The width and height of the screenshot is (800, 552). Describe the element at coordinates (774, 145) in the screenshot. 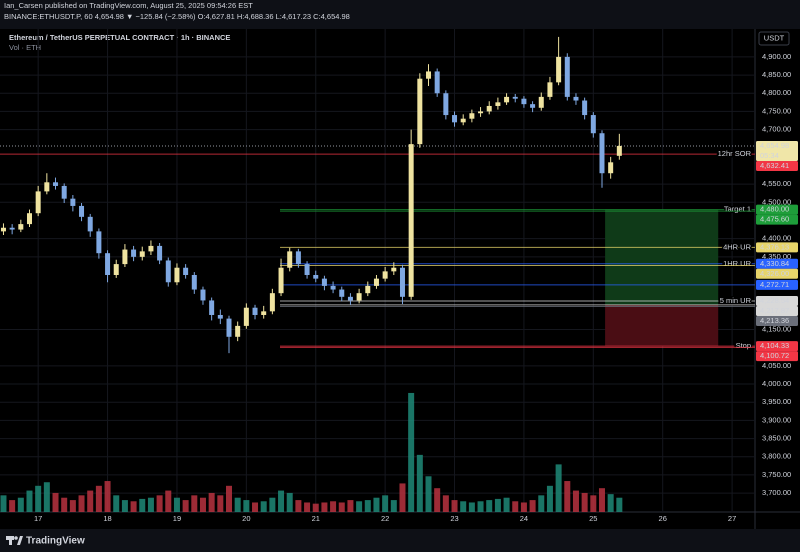

I see `price-tag-label: 4,654.98` at that location.